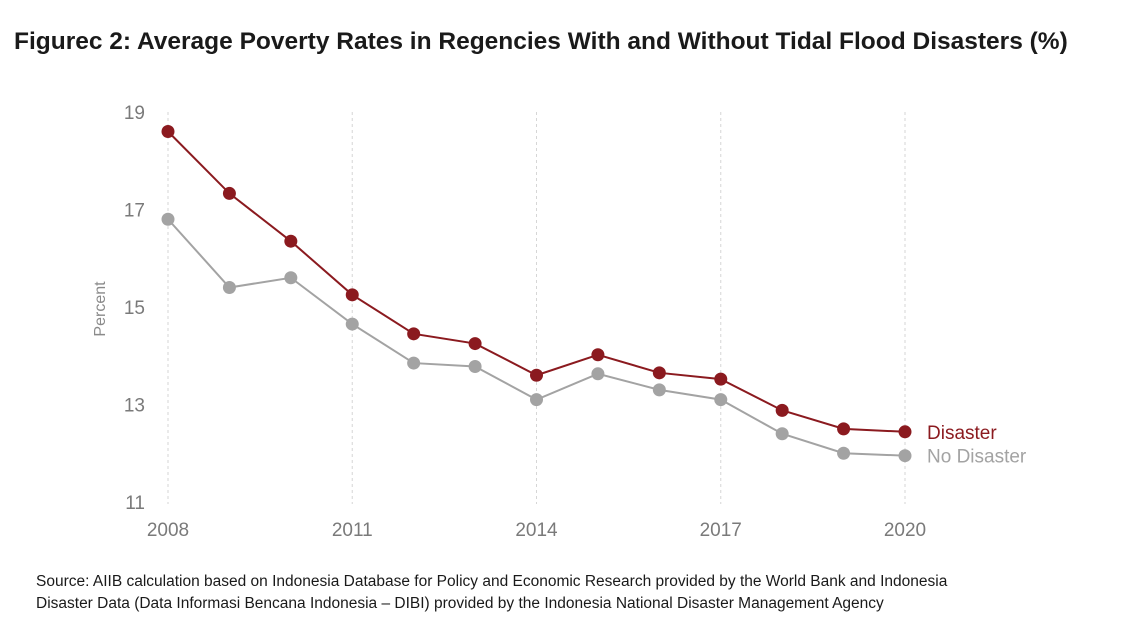 Image resolution: width=1129 pixels, height=620 pixels. I want to click on y-tick-17: 17, so click(134, 211).